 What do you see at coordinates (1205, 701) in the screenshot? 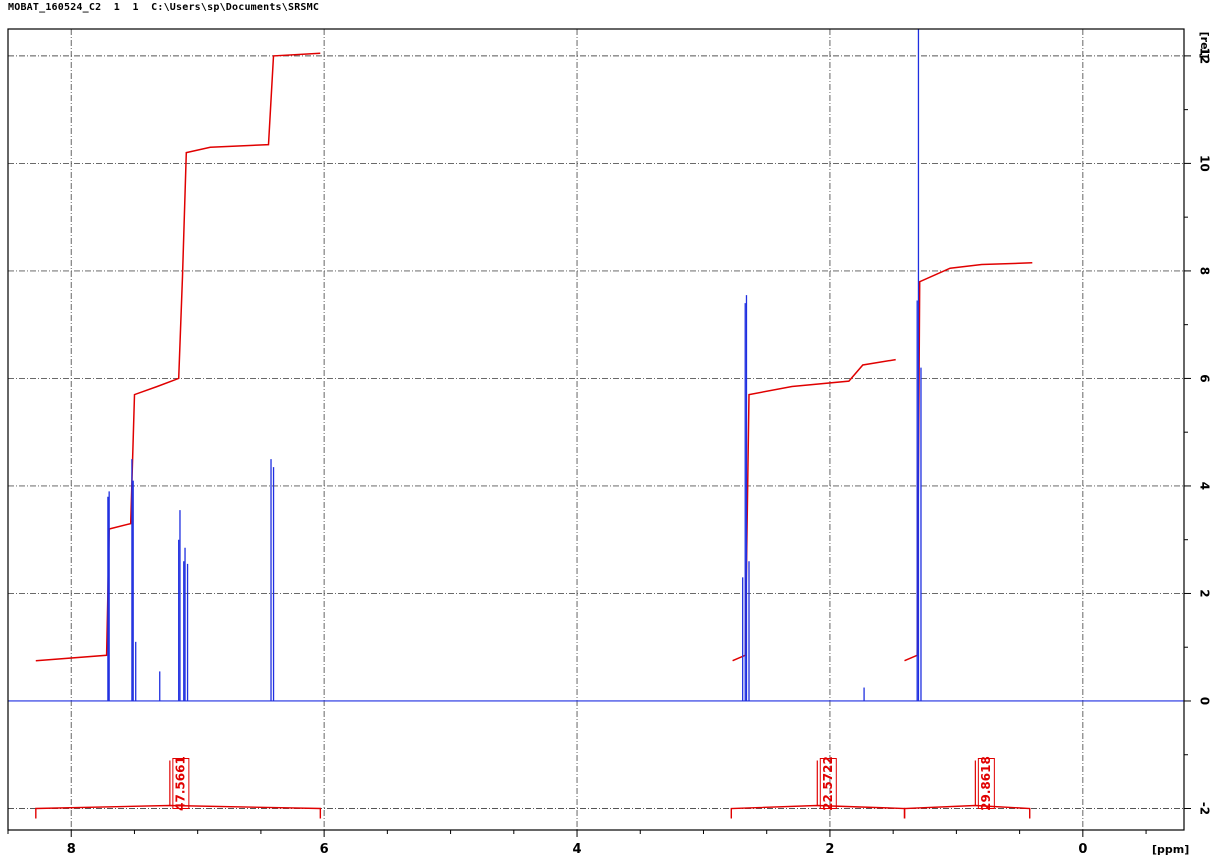
I see `y-tick-label: 0` at bounding box center [1205, 701].